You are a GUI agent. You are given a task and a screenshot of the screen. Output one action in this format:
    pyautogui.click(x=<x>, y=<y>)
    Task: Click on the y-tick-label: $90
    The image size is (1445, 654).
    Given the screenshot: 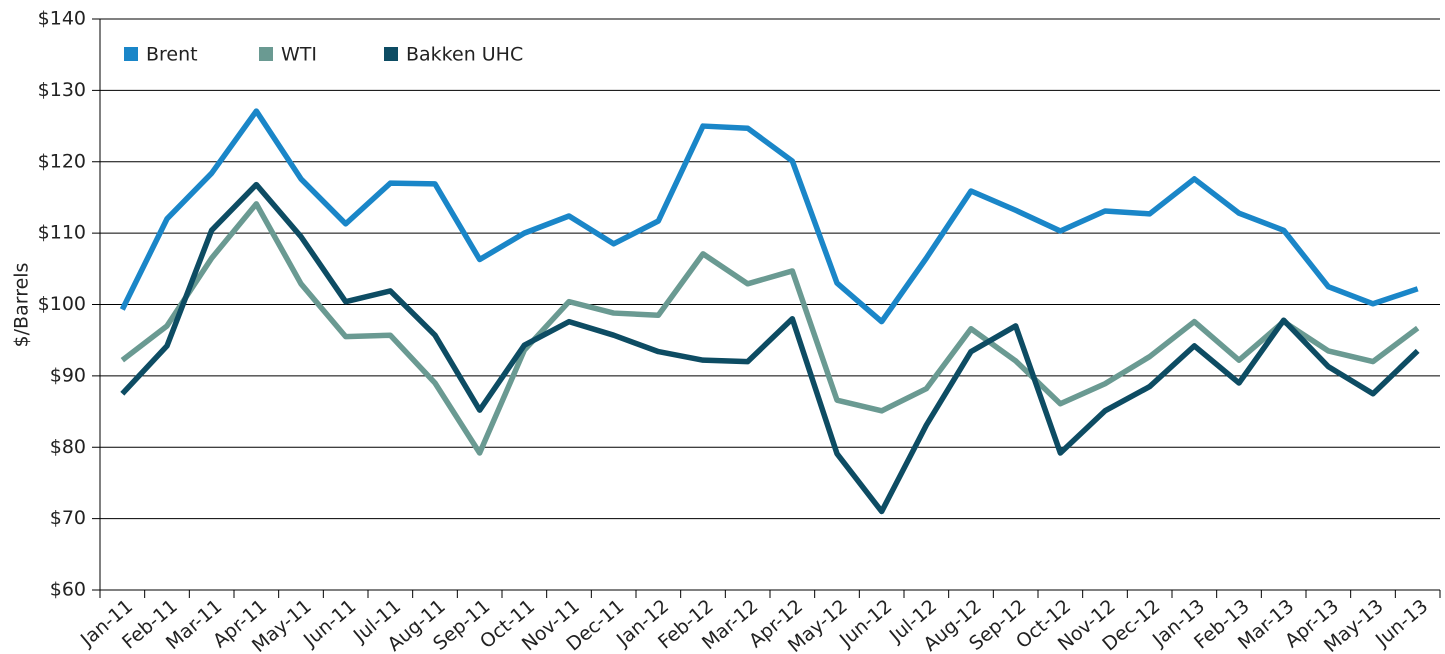 What is the action you would take?
    pyautogui.click(x=68, y=375)
    